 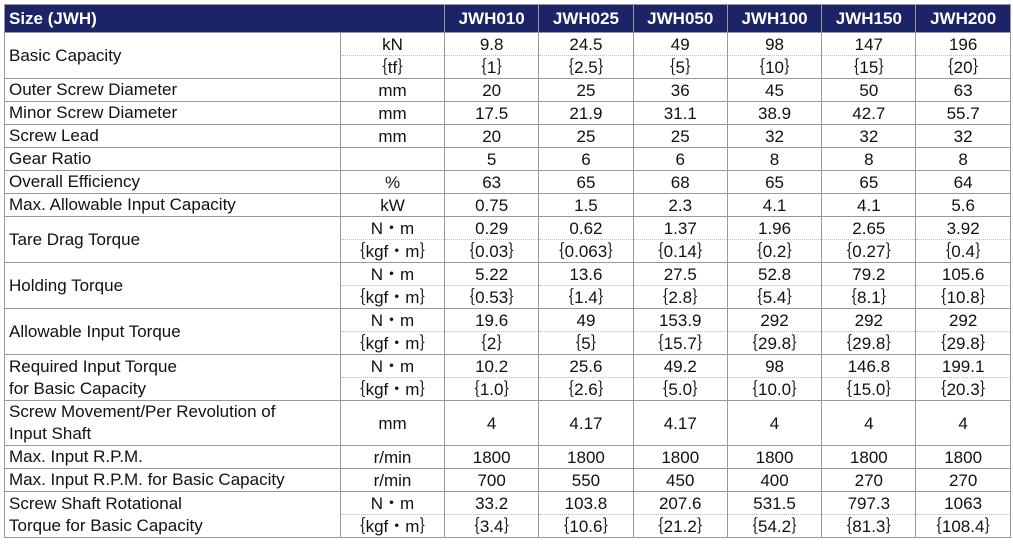 What do you see at coordinates (66, 285) in the screenshot?
I see `label-line: Holding Torque` at bounding box center [66, 285].